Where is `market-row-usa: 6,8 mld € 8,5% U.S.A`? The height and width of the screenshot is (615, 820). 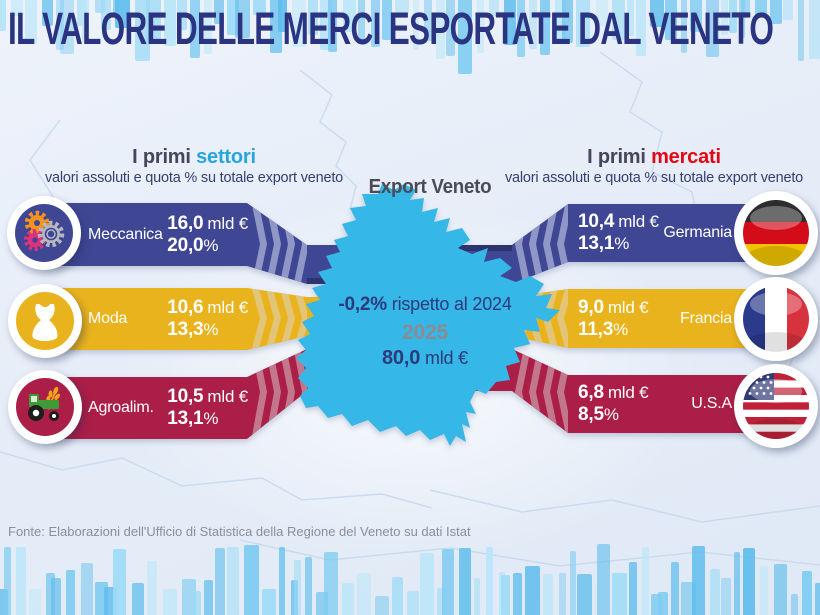 market-row-usa: 6,8 mld € 8,5% U.S.A is located at coordinates (655, 404).